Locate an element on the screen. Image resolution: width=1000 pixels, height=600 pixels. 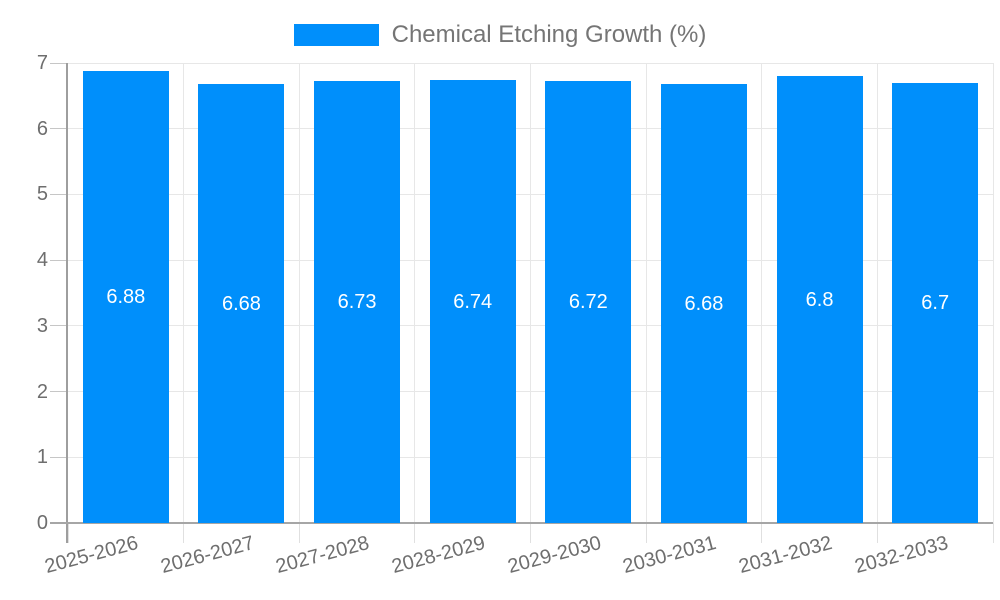
bar-value-label: 6.73 is located at coordinates (357, 301).